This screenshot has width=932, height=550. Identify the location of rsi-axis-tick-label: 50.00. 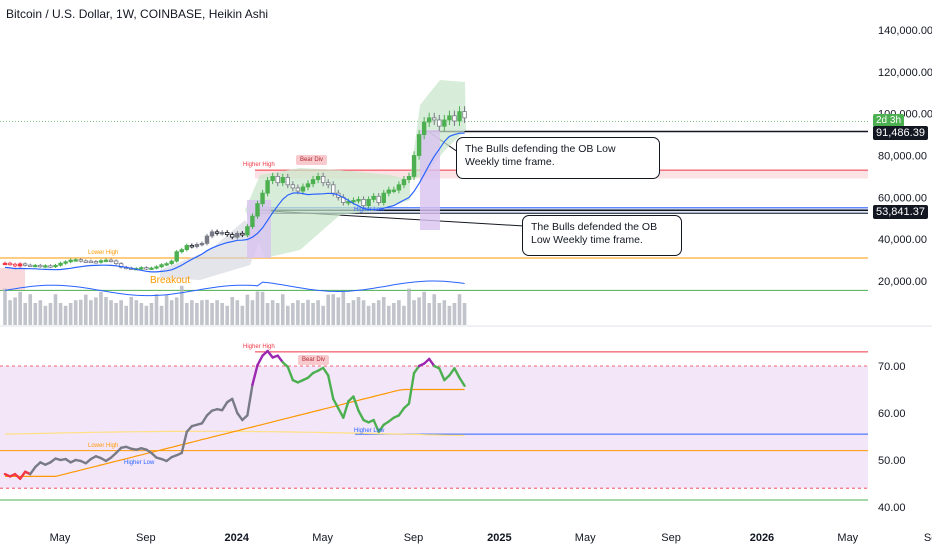
(892, 461).